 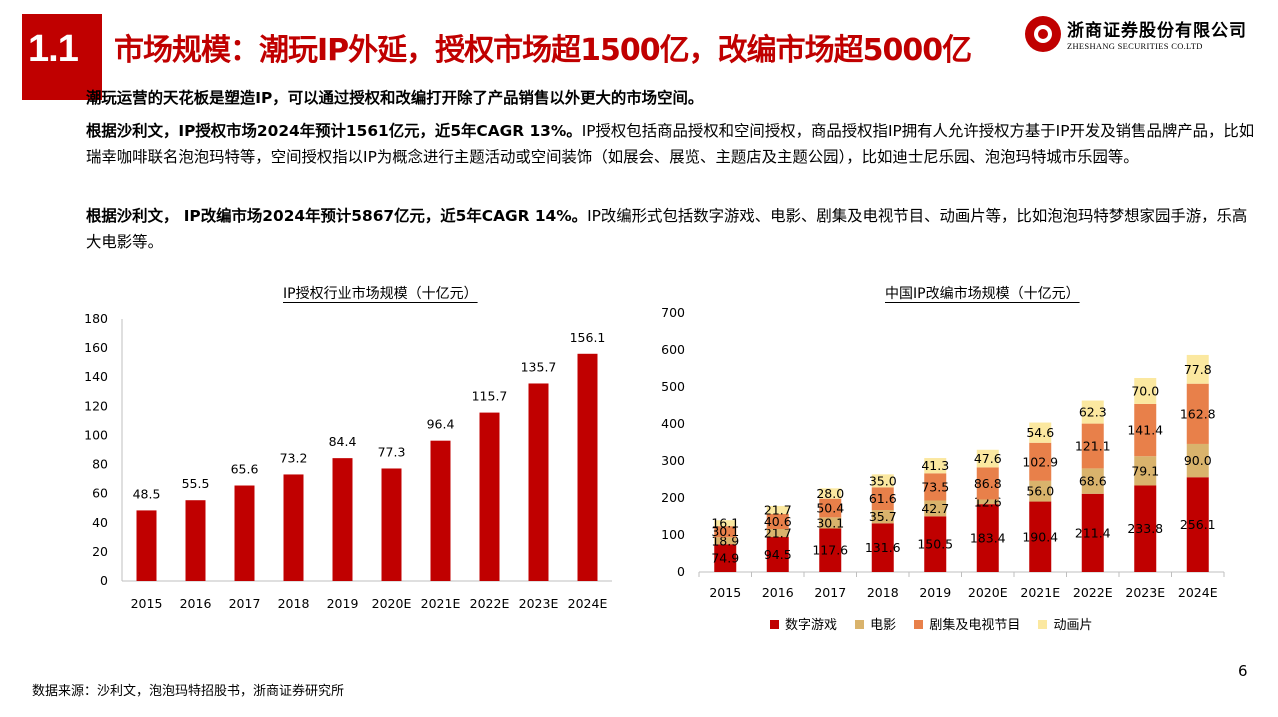 I want to click on adaptation-chart-title: 中国IP改编市场规模（十亿元）, so click(x=982, y=294).